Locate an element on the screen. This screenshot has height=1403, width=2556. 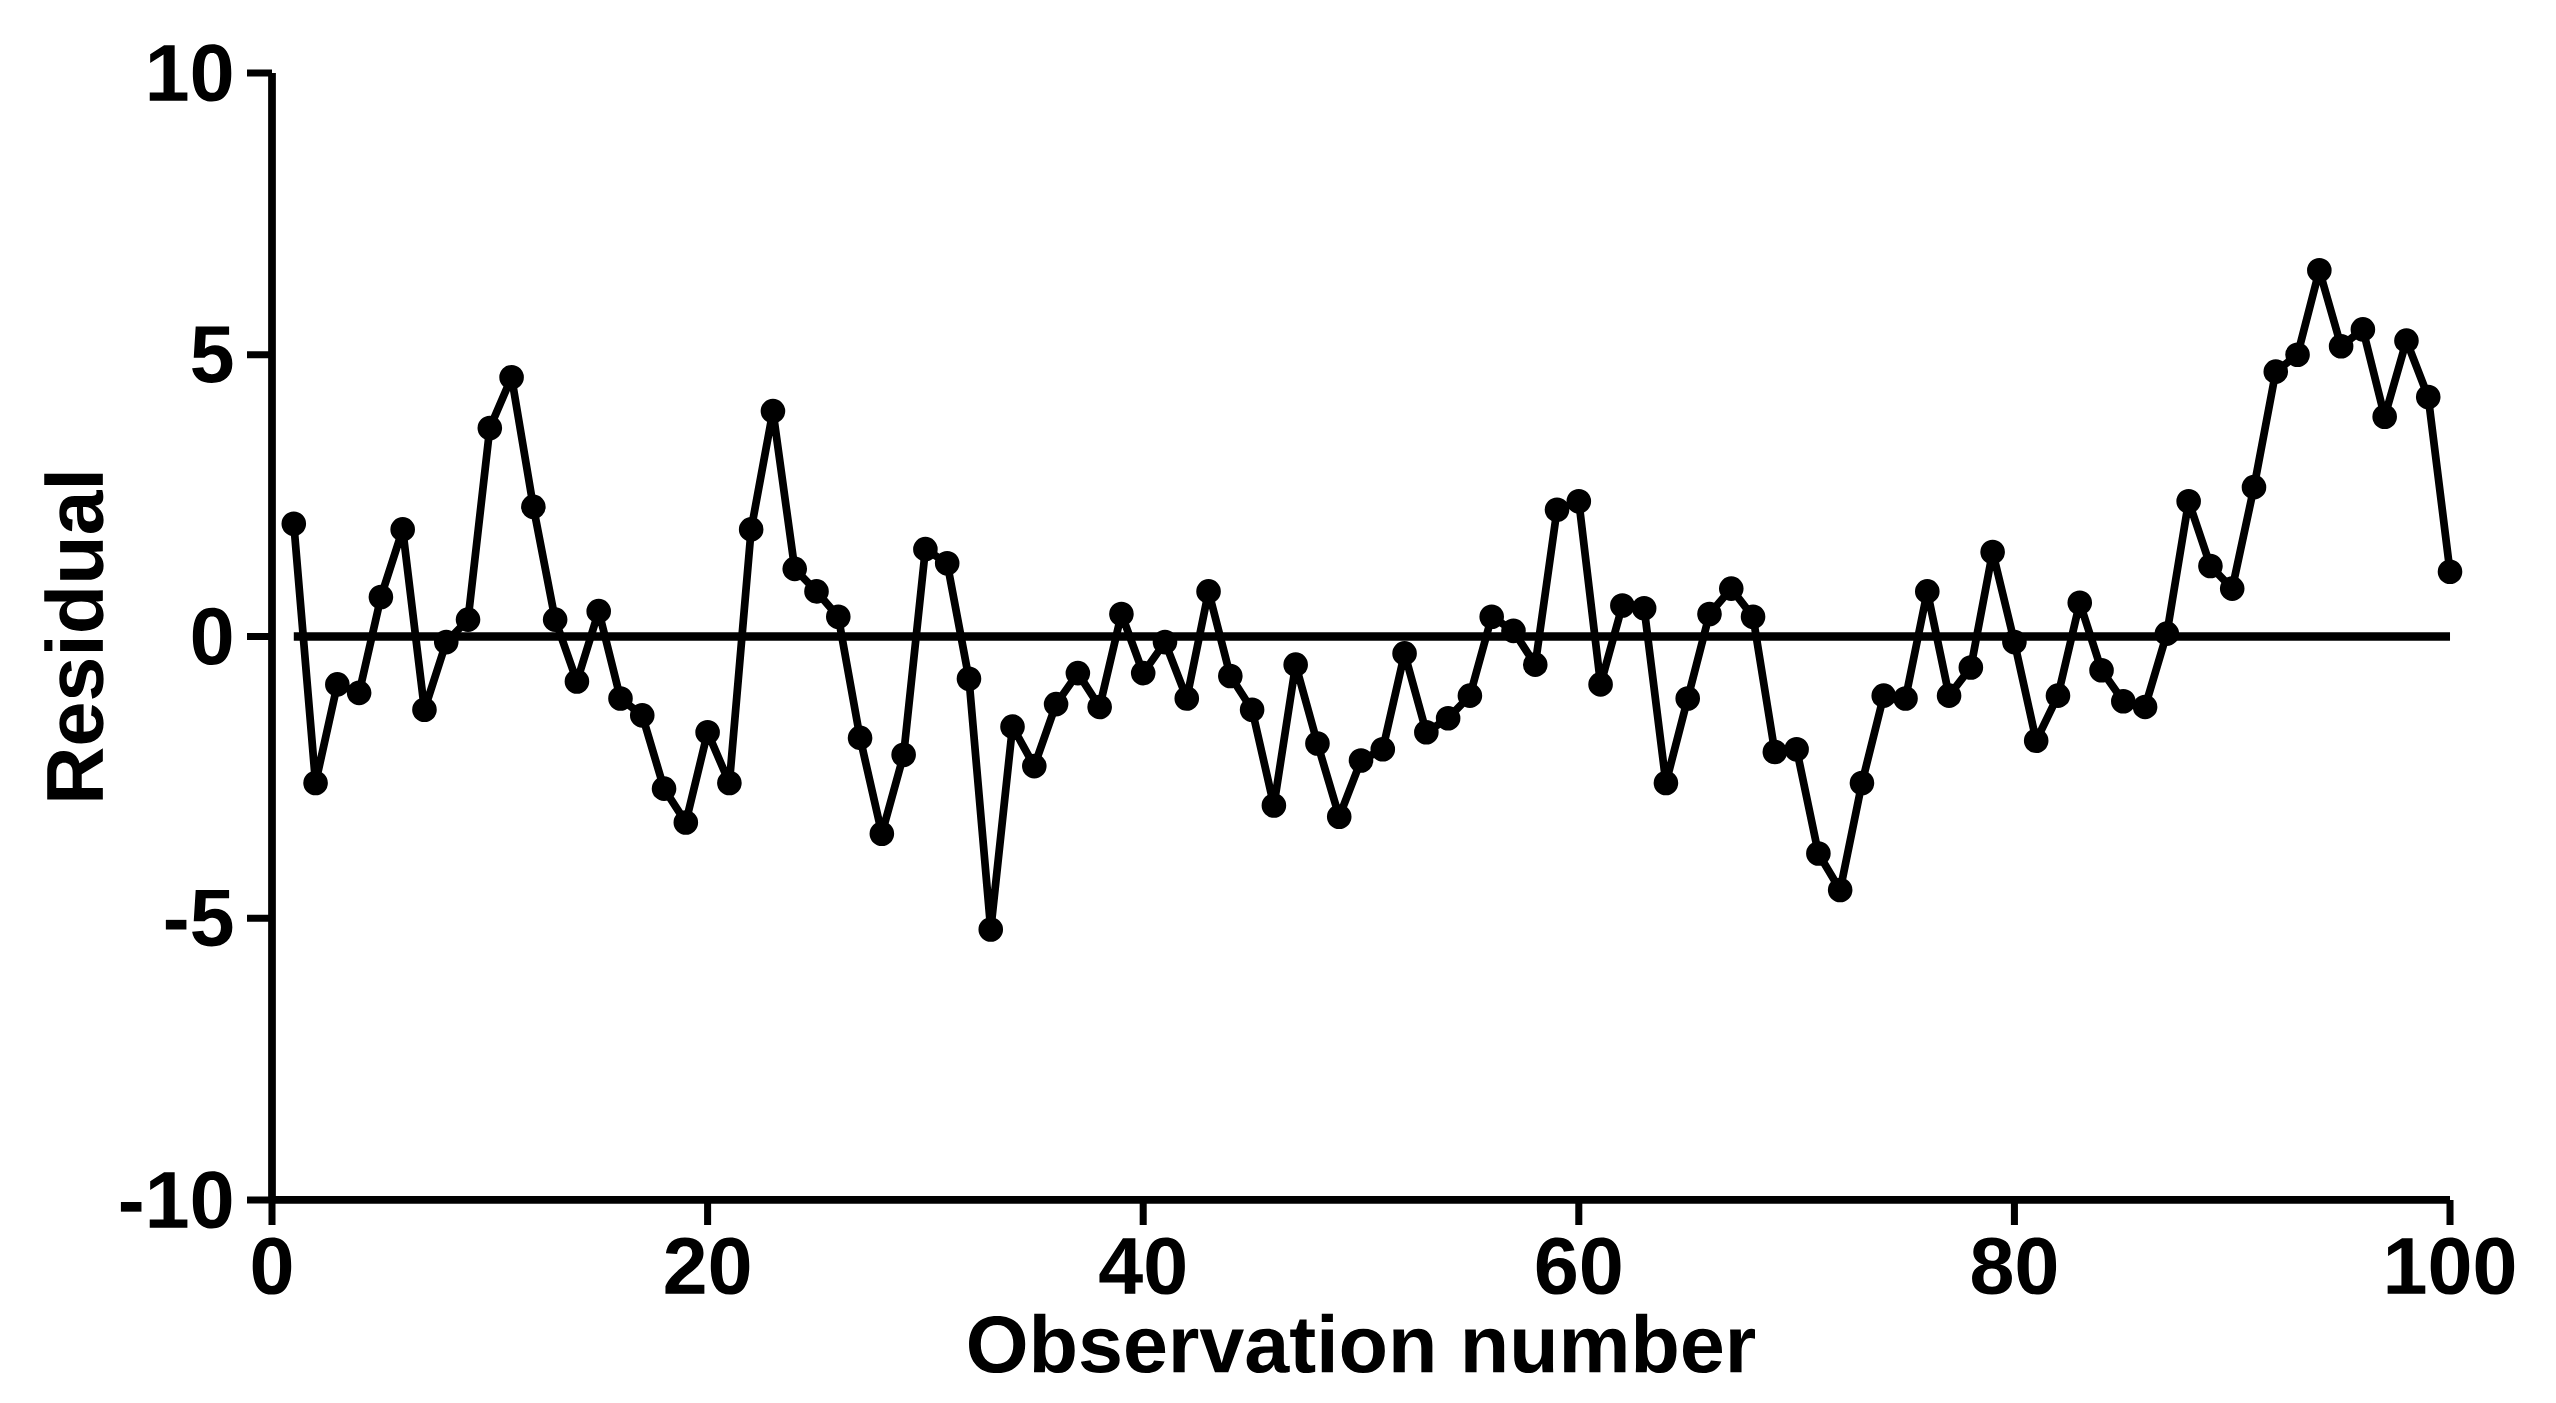
y-tick-label: 0 is located at coordinates (212, 636).